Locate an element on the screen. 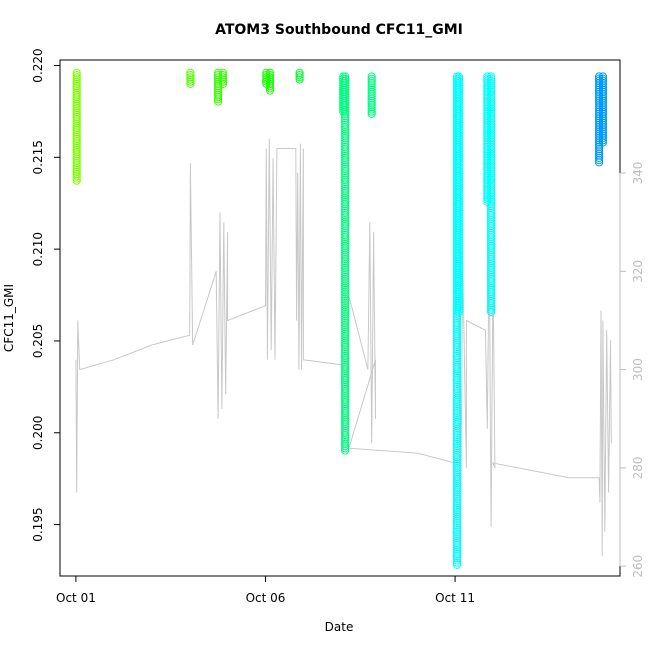 The width and height of the screenshot is (650, 650). x-axis-label: Date is located at coordinates (339, 627).